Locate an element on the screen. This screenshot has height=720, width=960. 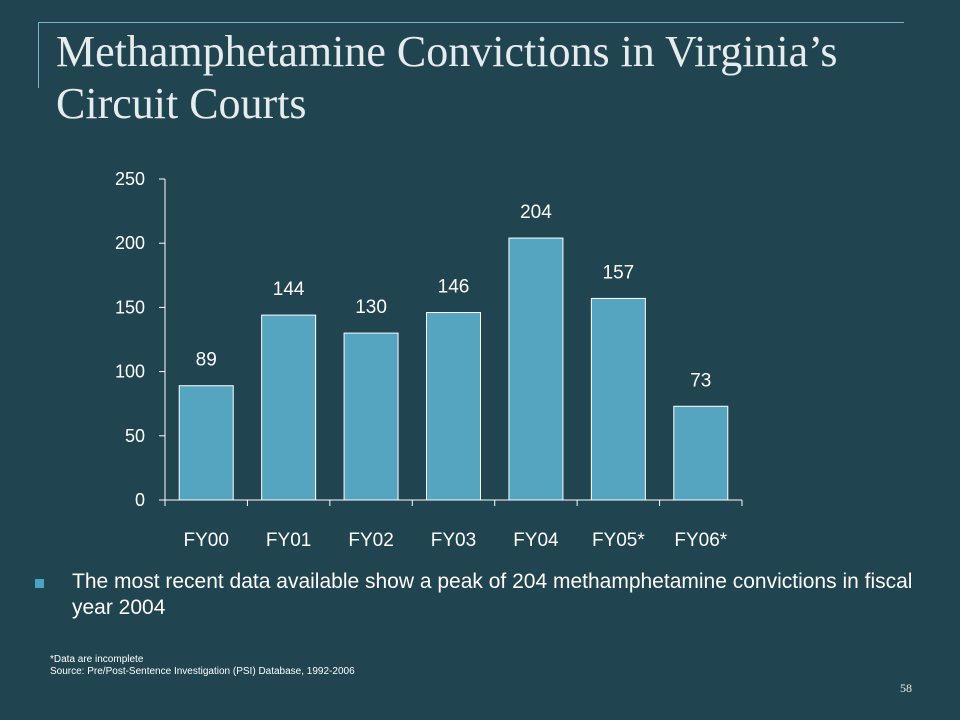
title-frame-left-rule is located at coordinates (38, 55).